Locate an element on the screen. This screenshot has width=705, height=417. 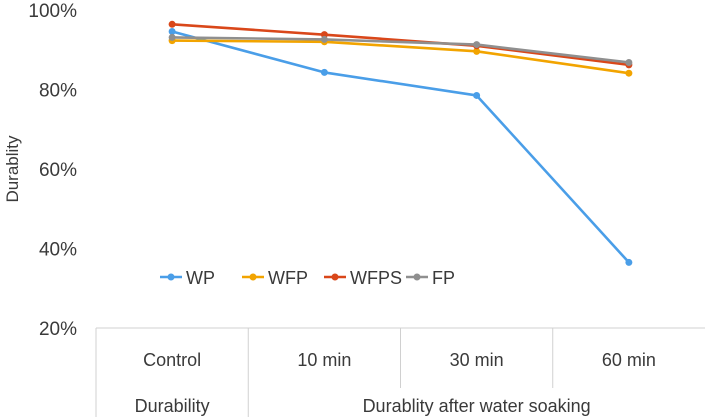
y-tick-label: 60% is located at coordinates (58, 170).